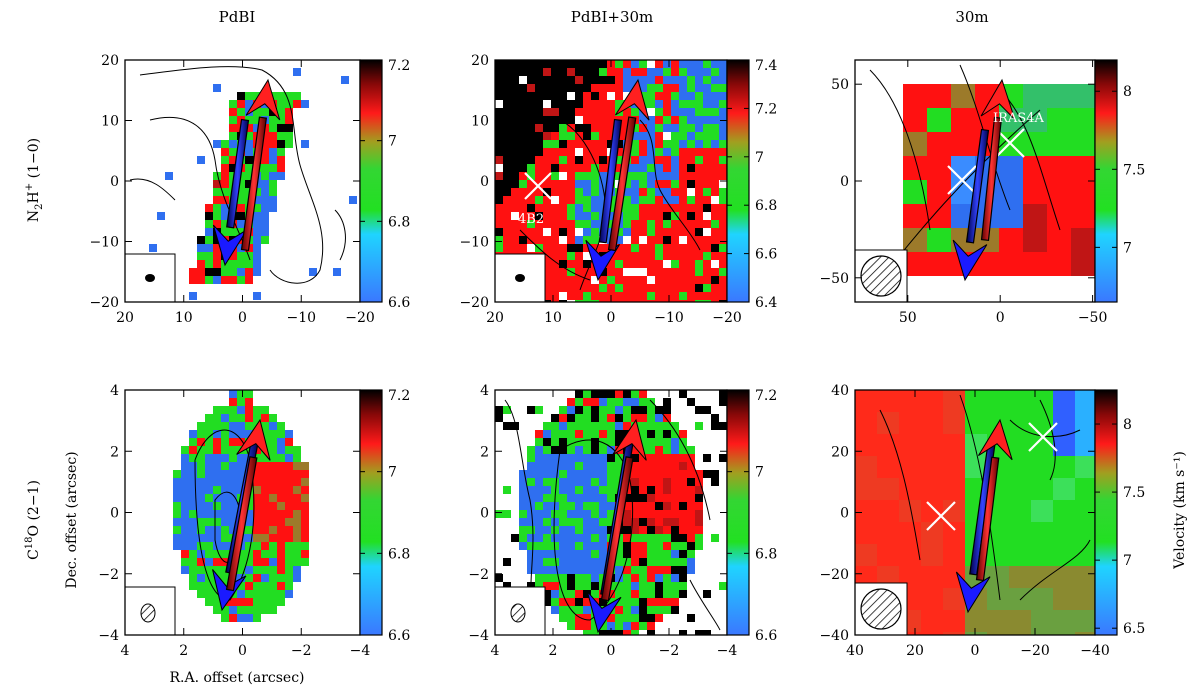 The height and width of the screenshot is (691, 1200). Describe the element at coordinates (114, 391) in the screenshot. I see `y-tick-label: 4` at that location.